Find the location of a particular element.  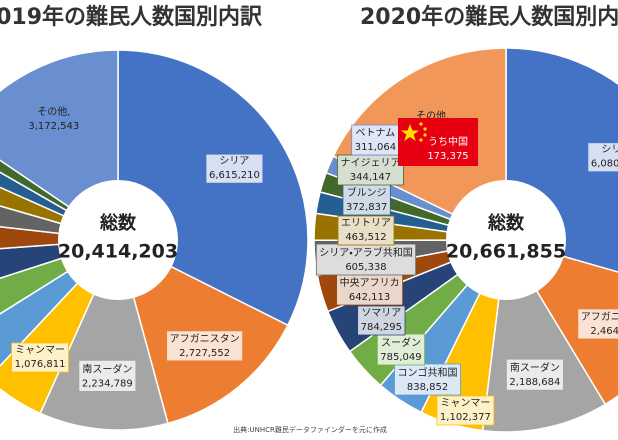

slice-label: シリア 6,080,000 is located at coordinates (602, 157).